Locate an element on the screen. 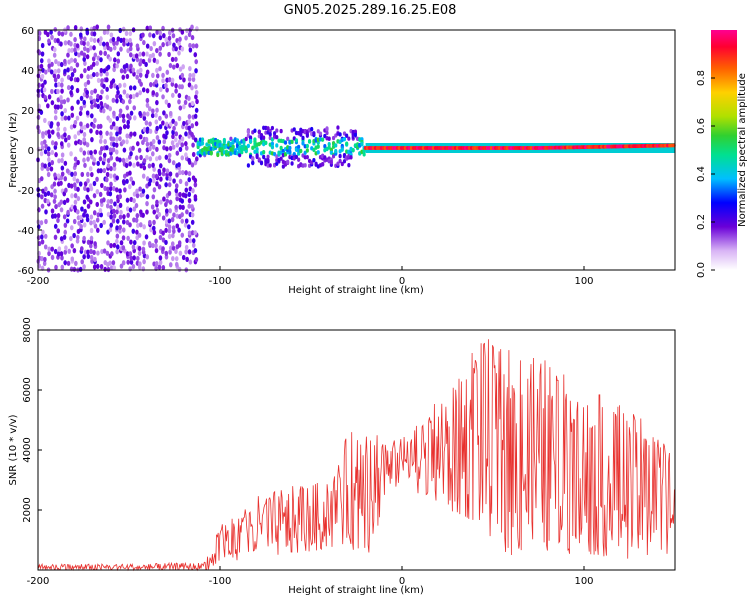 The height and width of the screenshot is (600, 750). spectrogram-y-tick-label: -20 is located at coordinates (26, 191).